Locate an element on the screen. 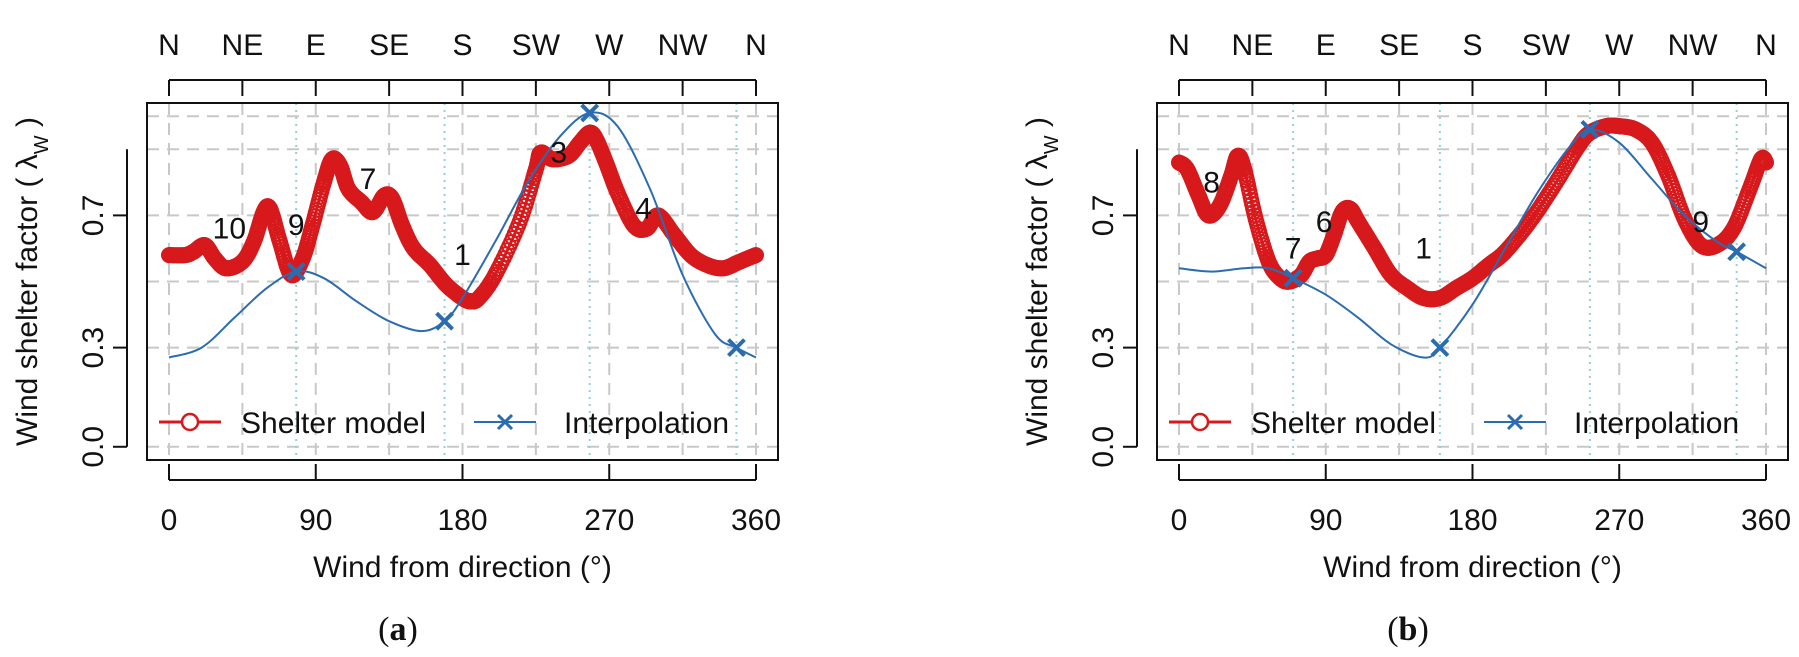 The image size is (1799, 657). cluster-label: 10 is located at coordinates (229, 229).